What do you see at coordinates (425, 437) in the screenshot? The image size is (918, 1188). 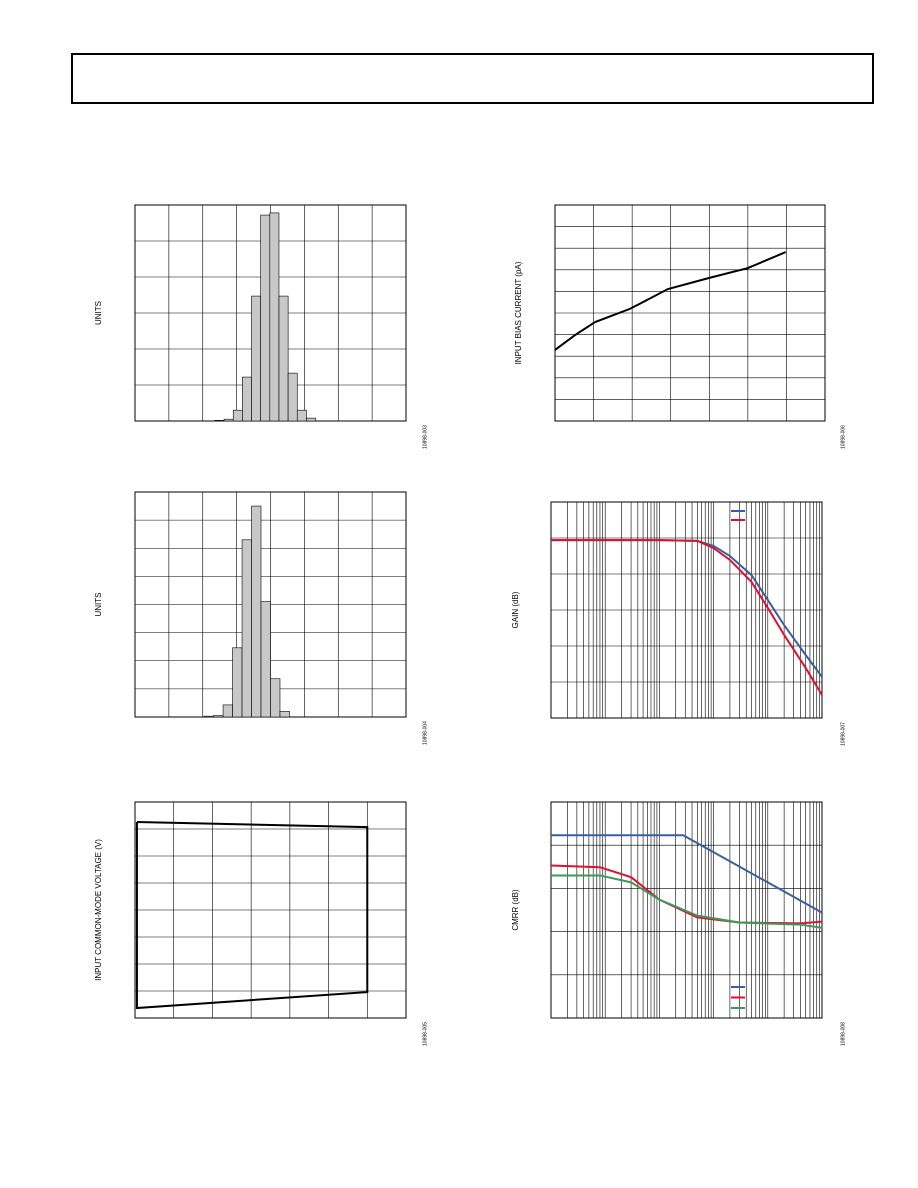 I see `figure-id: 10898-003` at bounding box center [425, 437].